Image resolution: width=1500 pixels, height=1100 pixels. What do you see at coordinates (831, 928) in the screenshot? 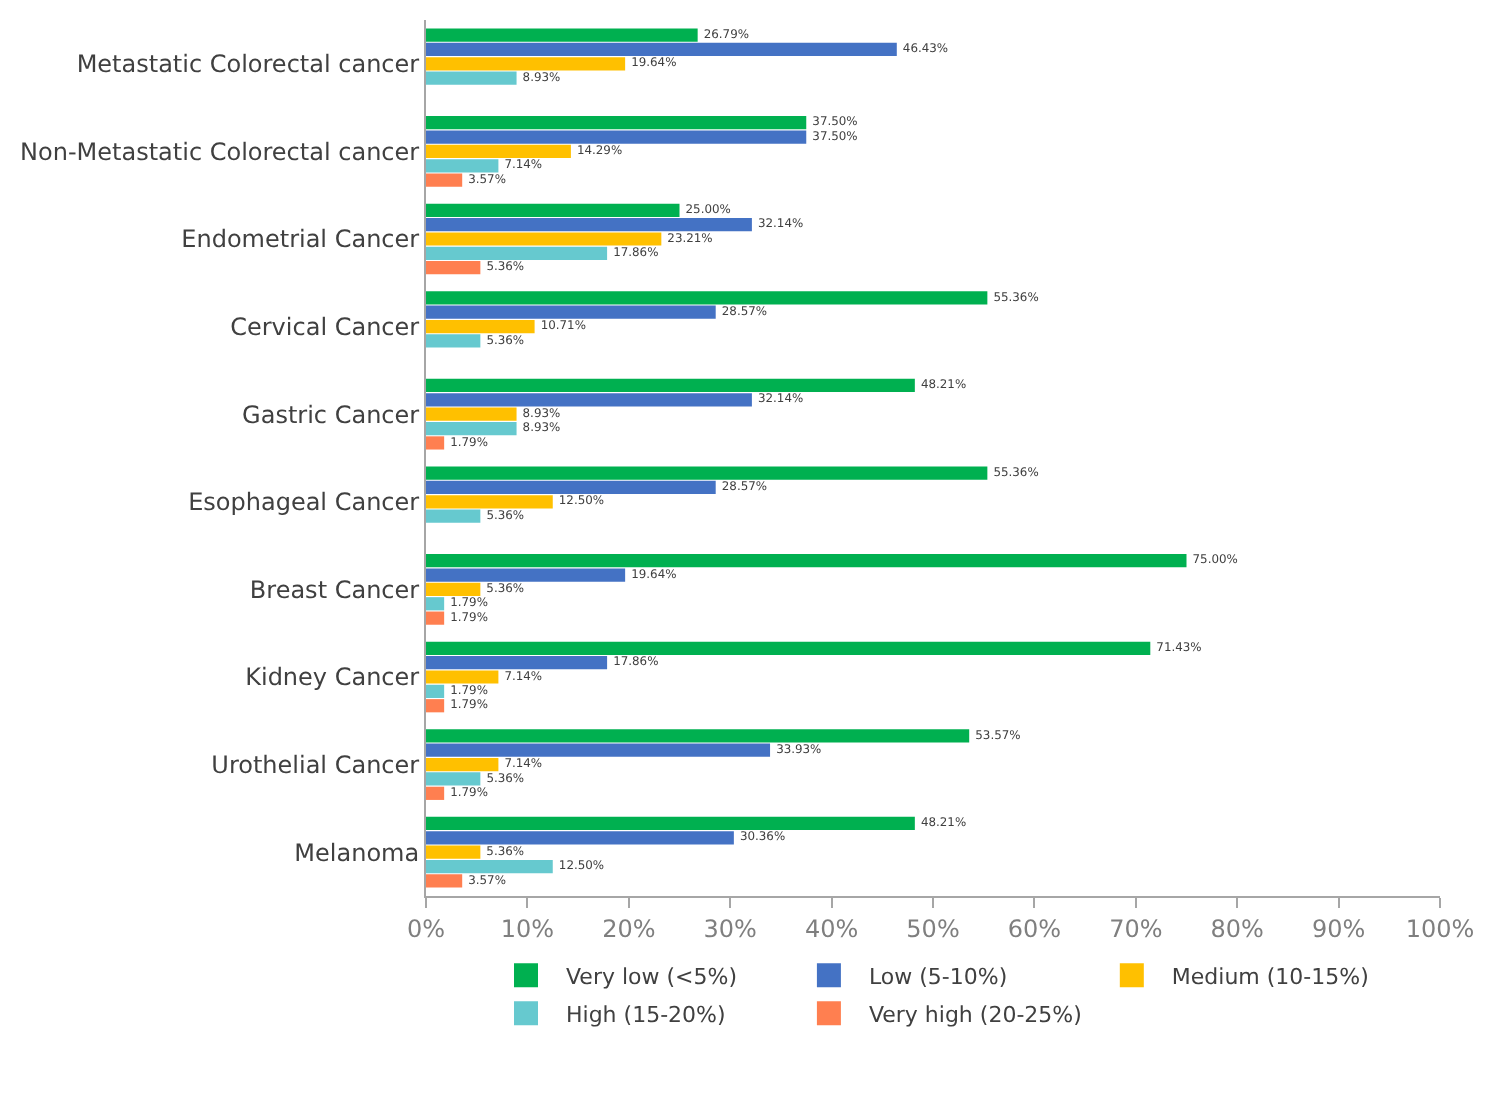
I see `x-tick-label: 40%` at bounding box center [831, 928].